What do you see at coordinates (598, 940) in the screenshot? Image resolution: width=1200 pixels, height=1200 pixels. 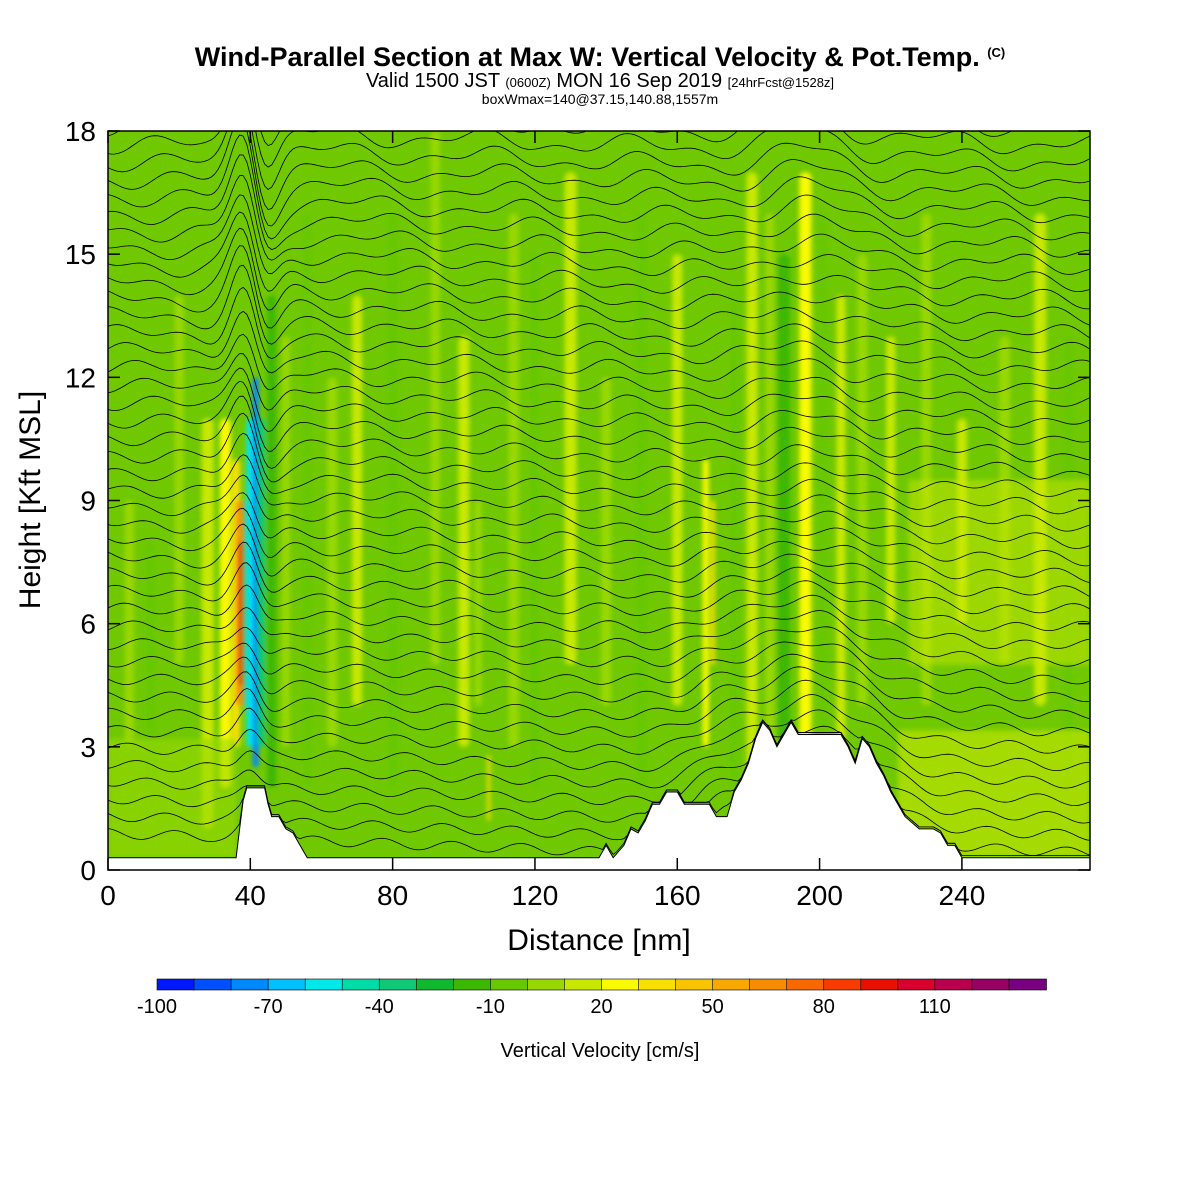 I see `x-axis-label: Distance [nm]` at bounding box center [598, 940].